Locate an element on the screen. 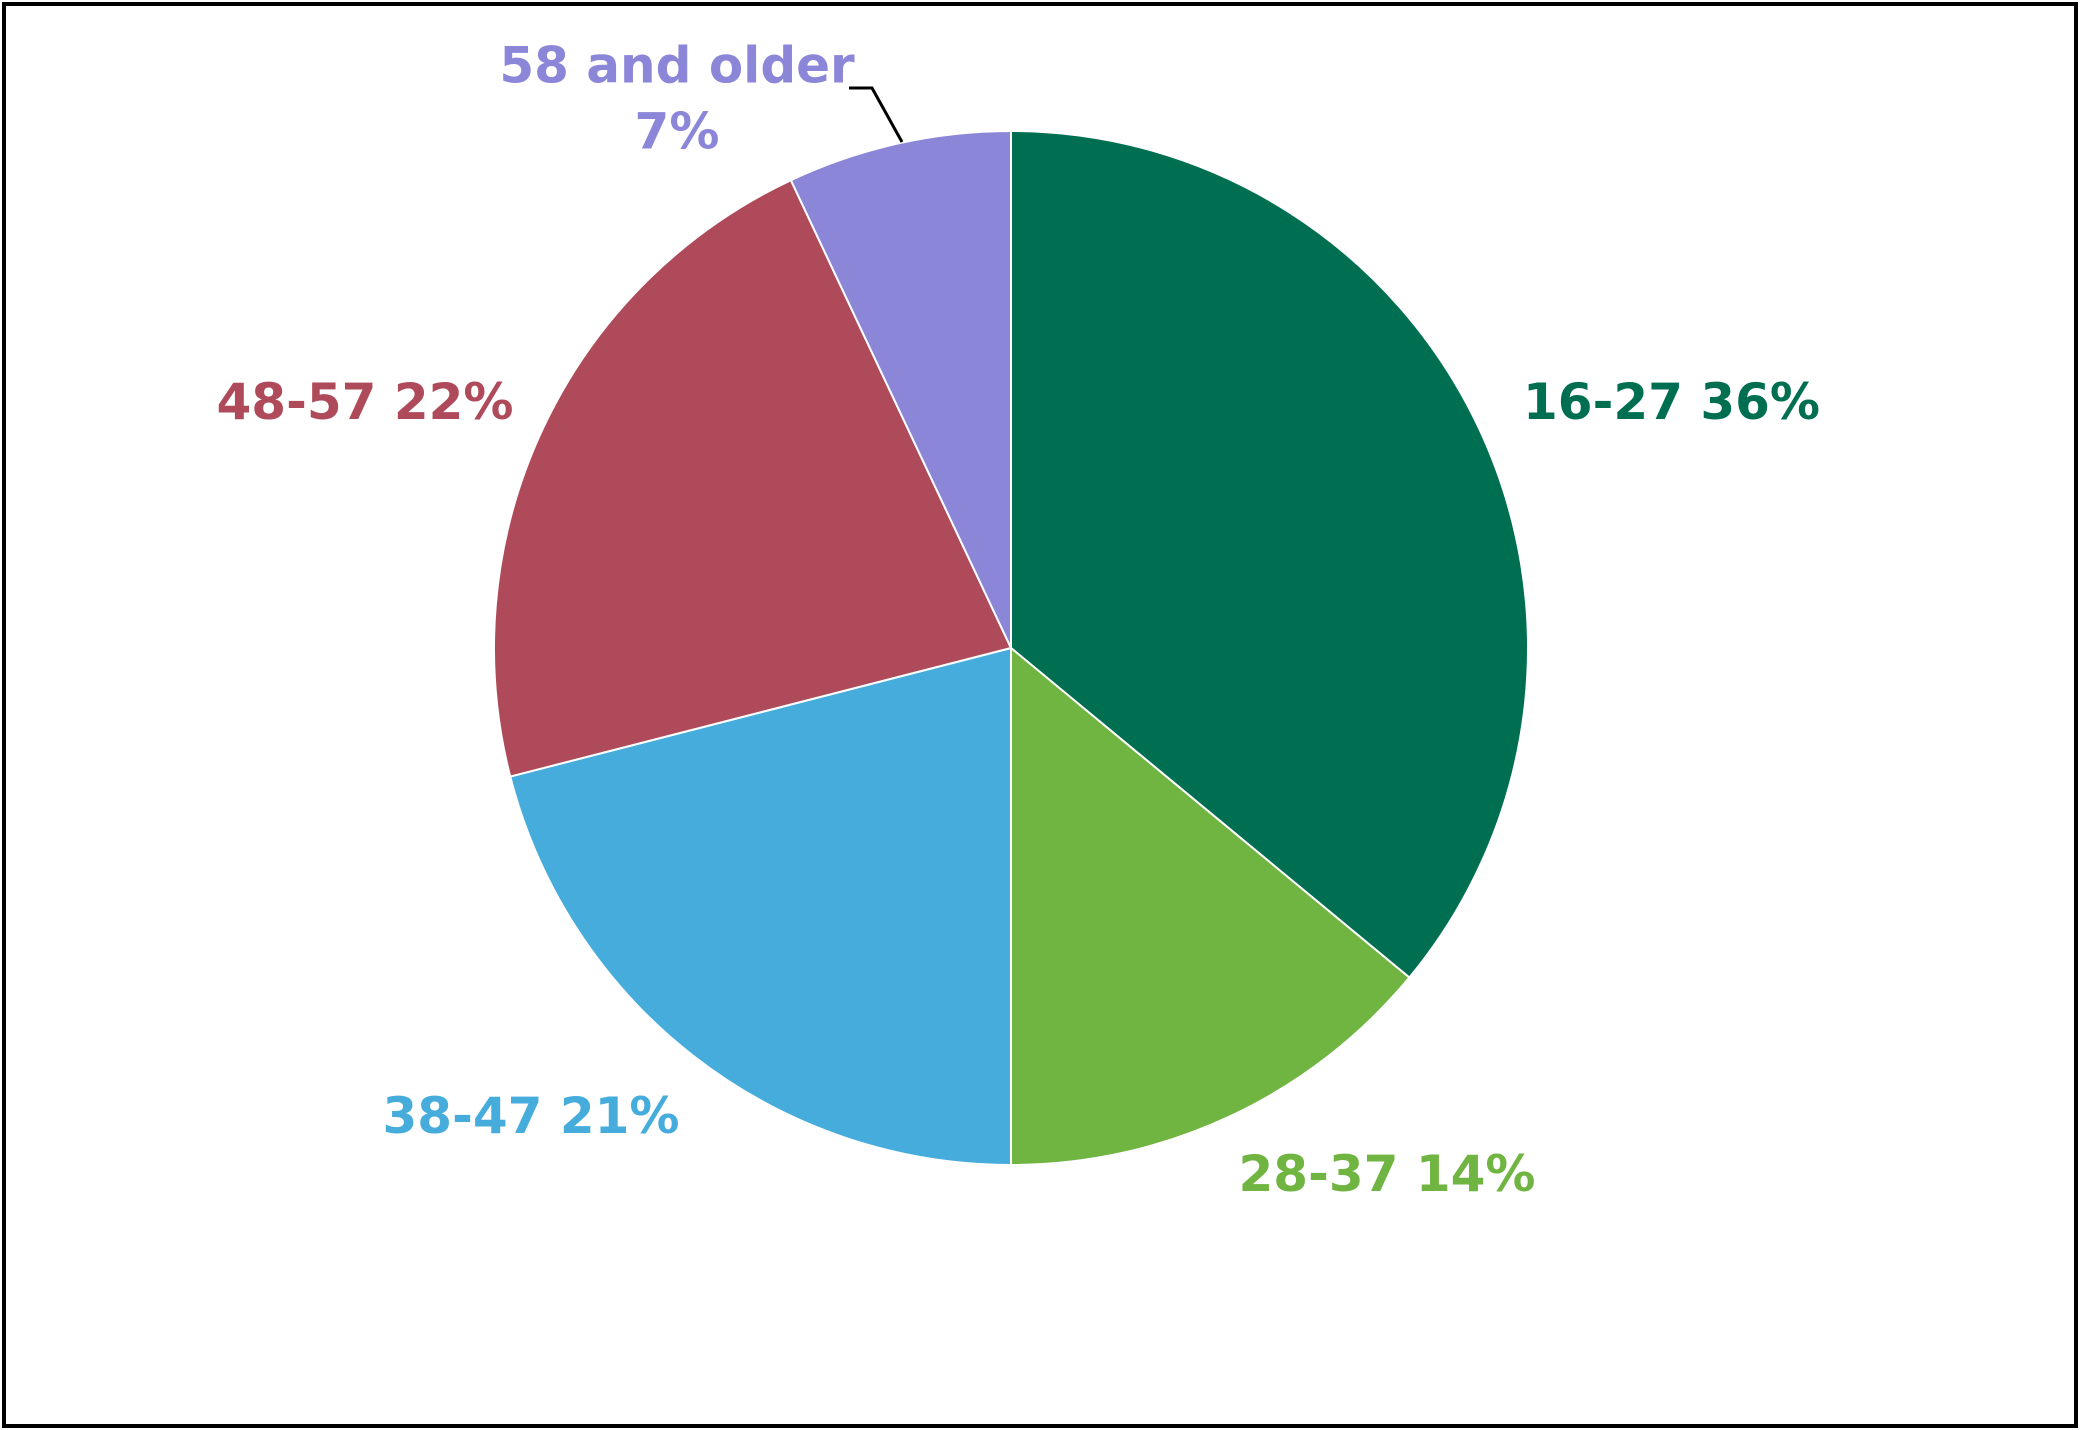 This screenshot has height=1430, width=2080. data-label-category: 58 and older is located at coordinates (677, 66).